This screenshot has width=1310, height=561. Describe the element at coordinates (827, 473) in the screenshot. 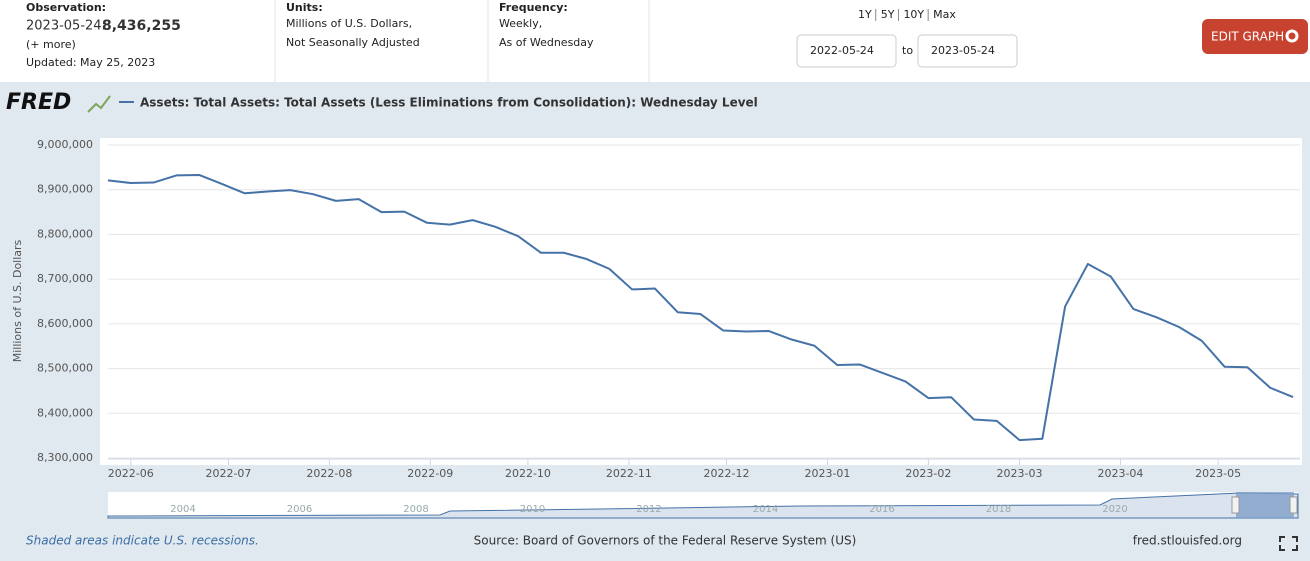

I see `x-tick-label: 2023-01` at that location.